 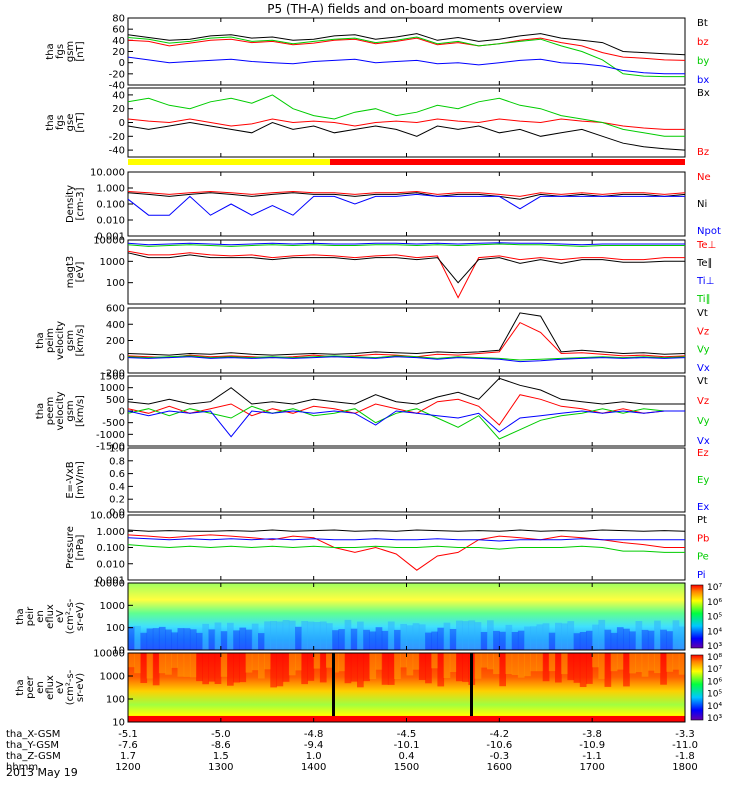 What do you see at coordinates (220, 767) in the screenshot?
I see `x-axis-value: 1300` at bounding box center [220, 767].